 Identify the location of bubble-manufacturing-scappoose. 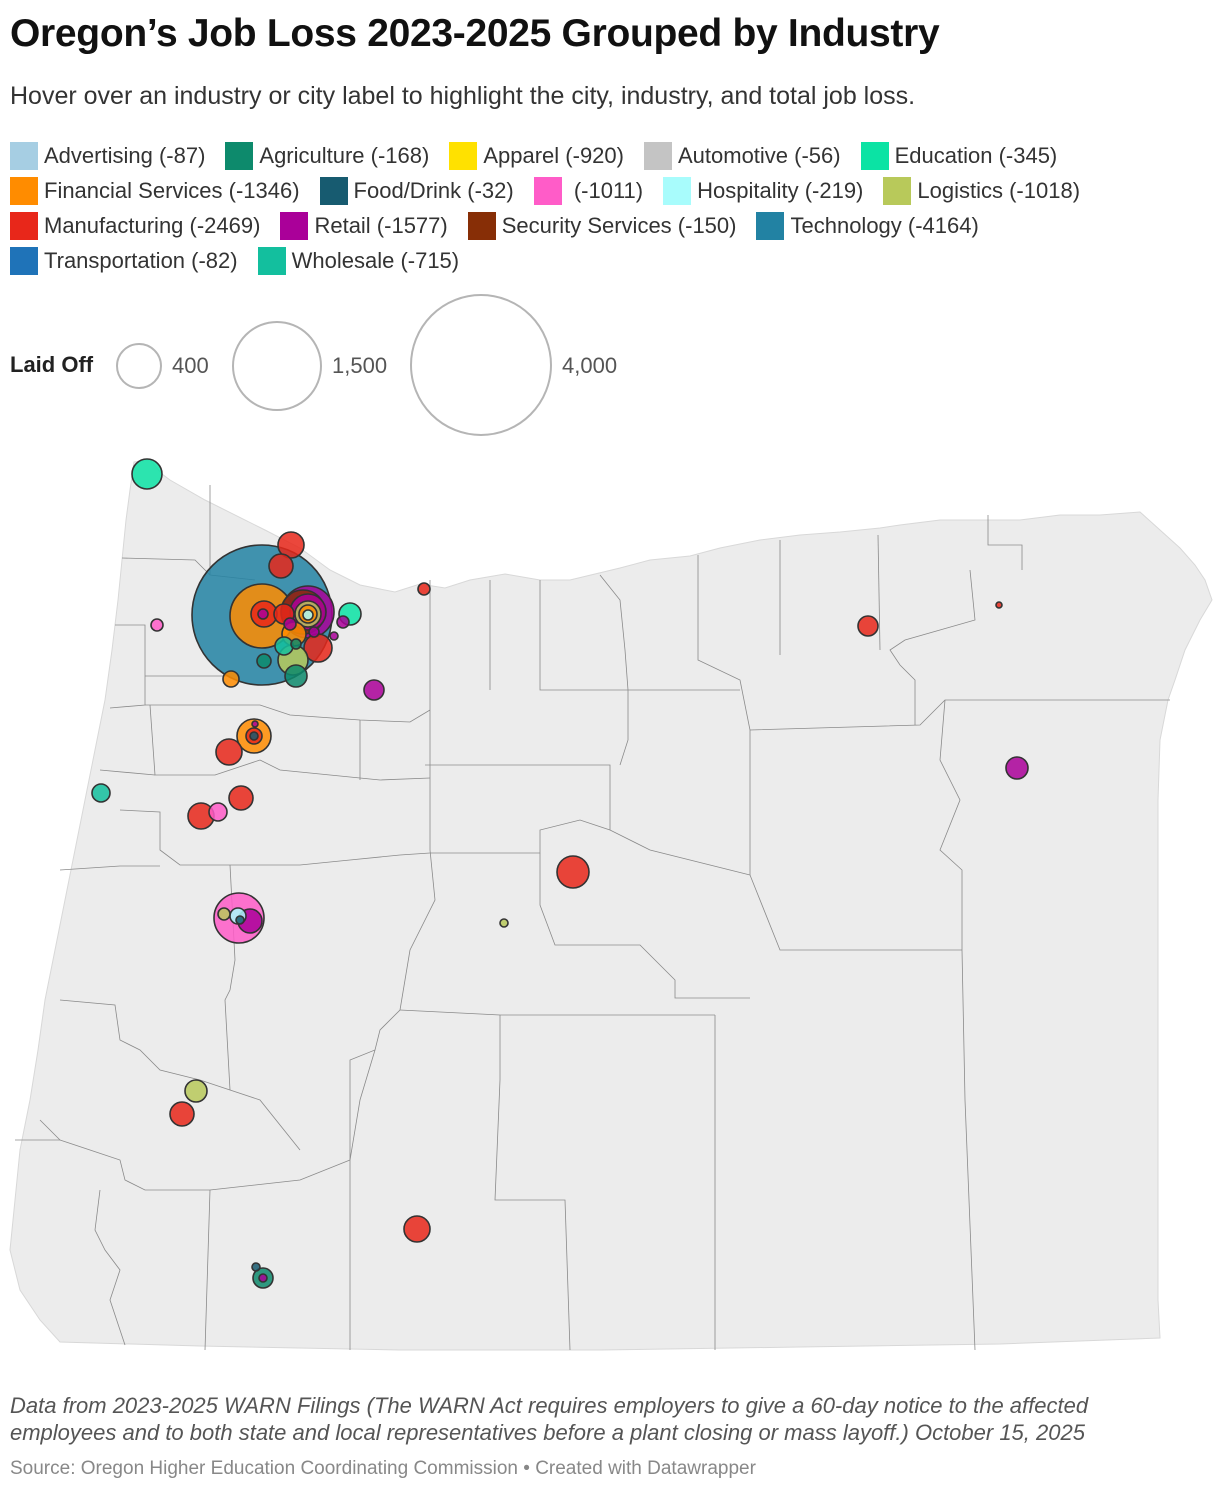
(281, 566).